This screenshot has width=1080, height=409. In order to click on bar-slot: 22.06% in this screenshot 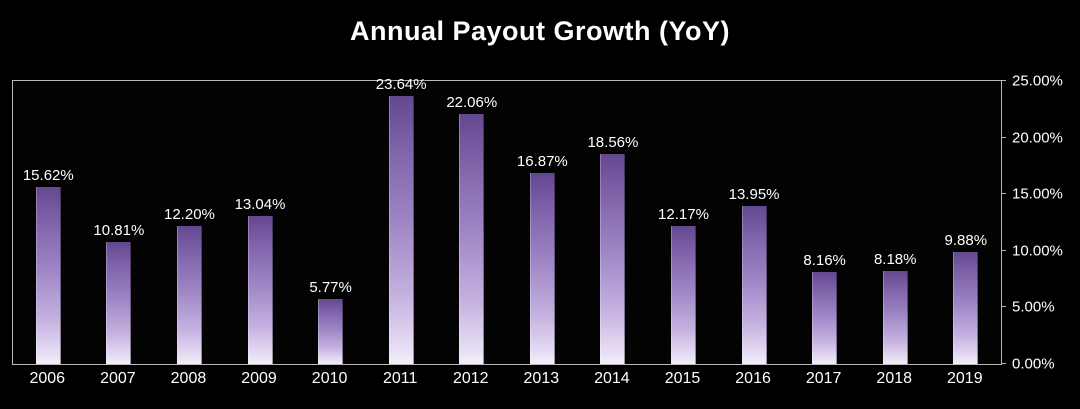, I will do `click(471, 222)`.